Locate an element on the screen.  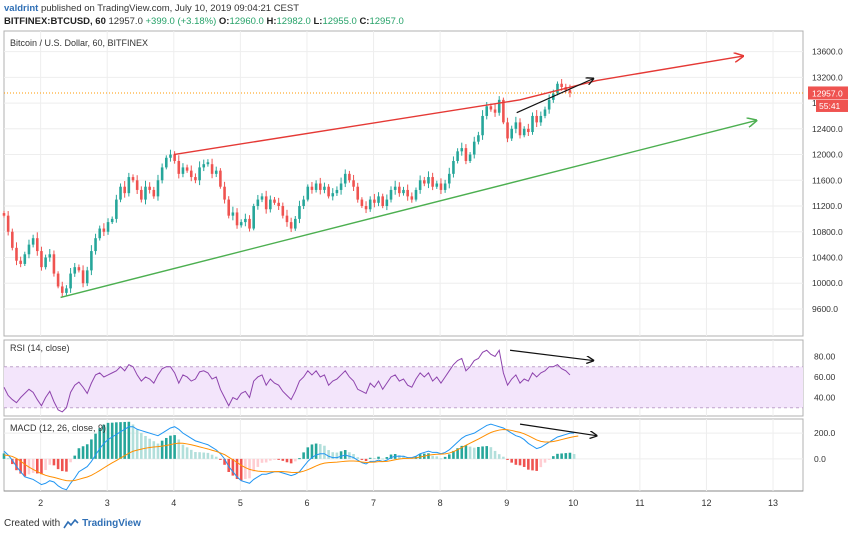
price-tags: 12957.0 55:41 is located at coordinates (828, 99).